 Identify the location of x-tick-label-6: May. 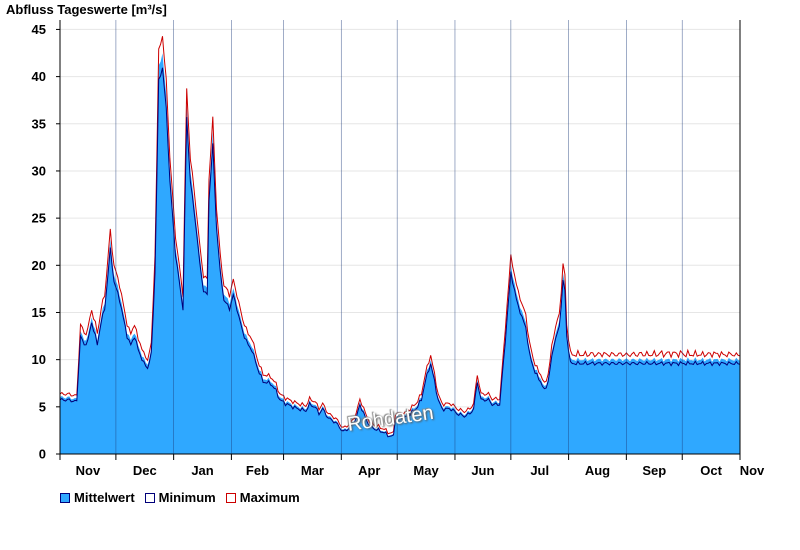
(426, 470).